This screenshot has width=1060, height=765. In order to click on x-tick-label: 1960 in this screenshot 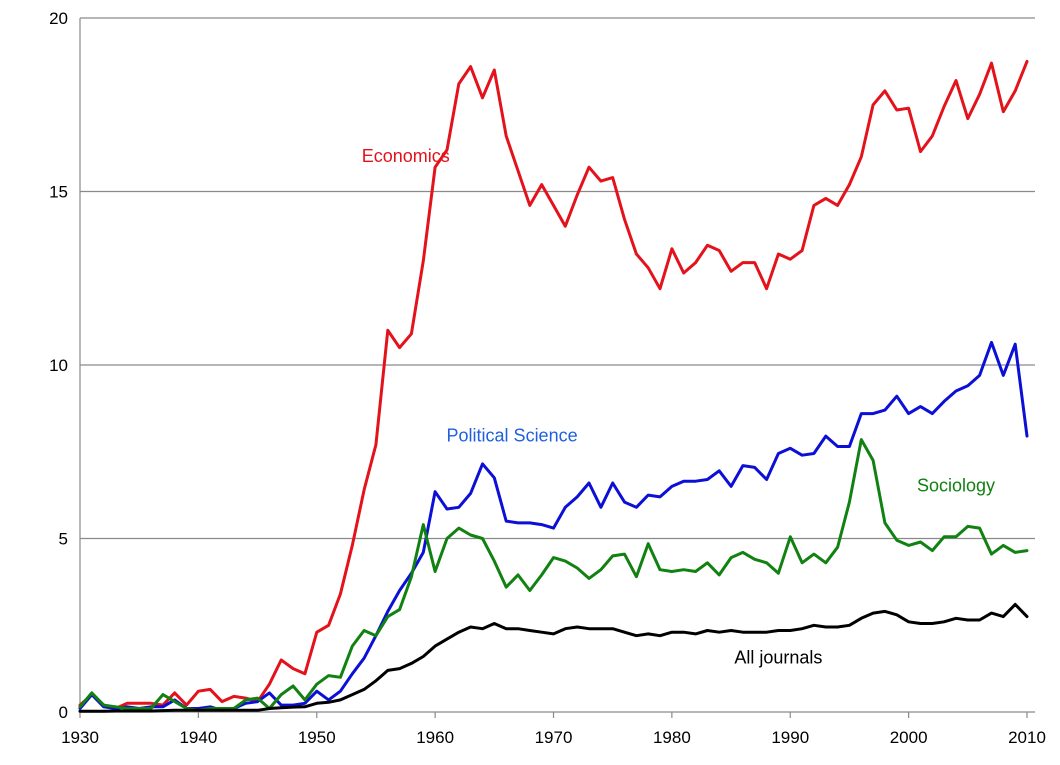, I will do `click(435, 737)`.